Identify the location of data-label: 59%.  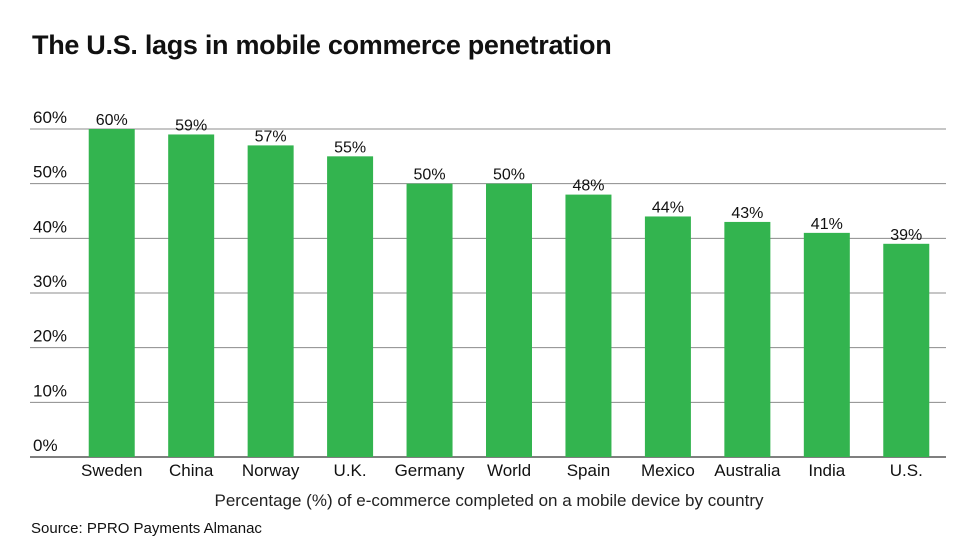
(191, 125).